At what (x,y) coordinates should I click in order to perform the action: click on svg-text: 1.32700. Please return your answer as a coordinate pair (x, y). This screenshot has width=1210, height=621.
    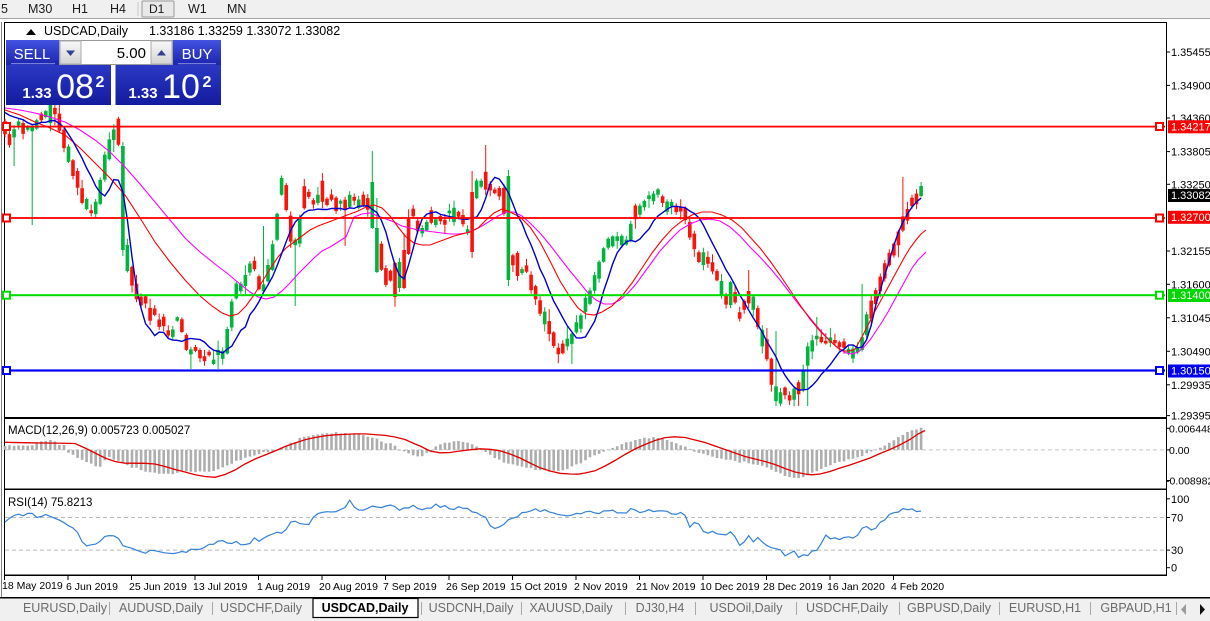
    Looking at the image, I should click on (1190, 218).